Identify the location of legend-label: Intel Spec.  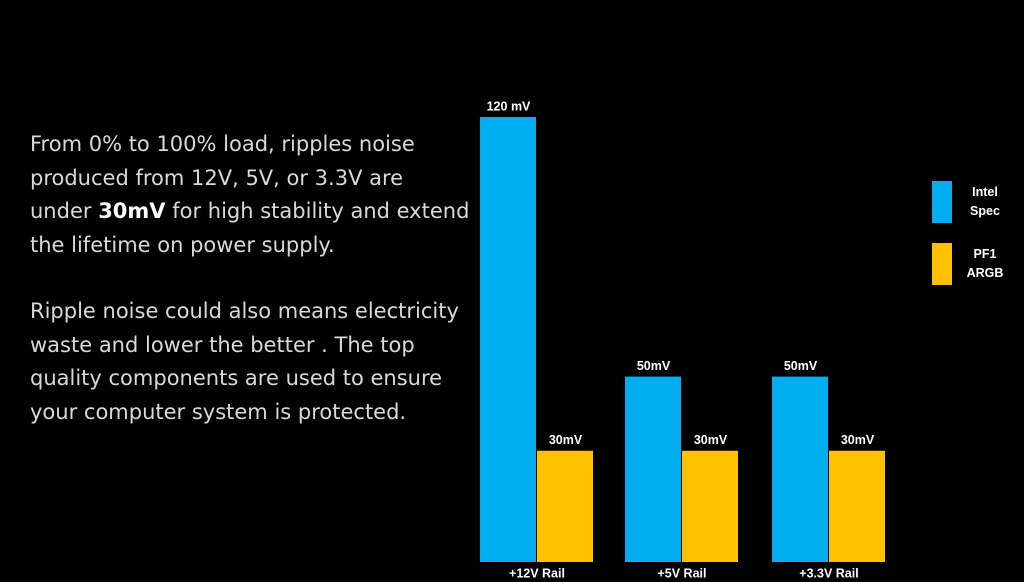
(985, 201).